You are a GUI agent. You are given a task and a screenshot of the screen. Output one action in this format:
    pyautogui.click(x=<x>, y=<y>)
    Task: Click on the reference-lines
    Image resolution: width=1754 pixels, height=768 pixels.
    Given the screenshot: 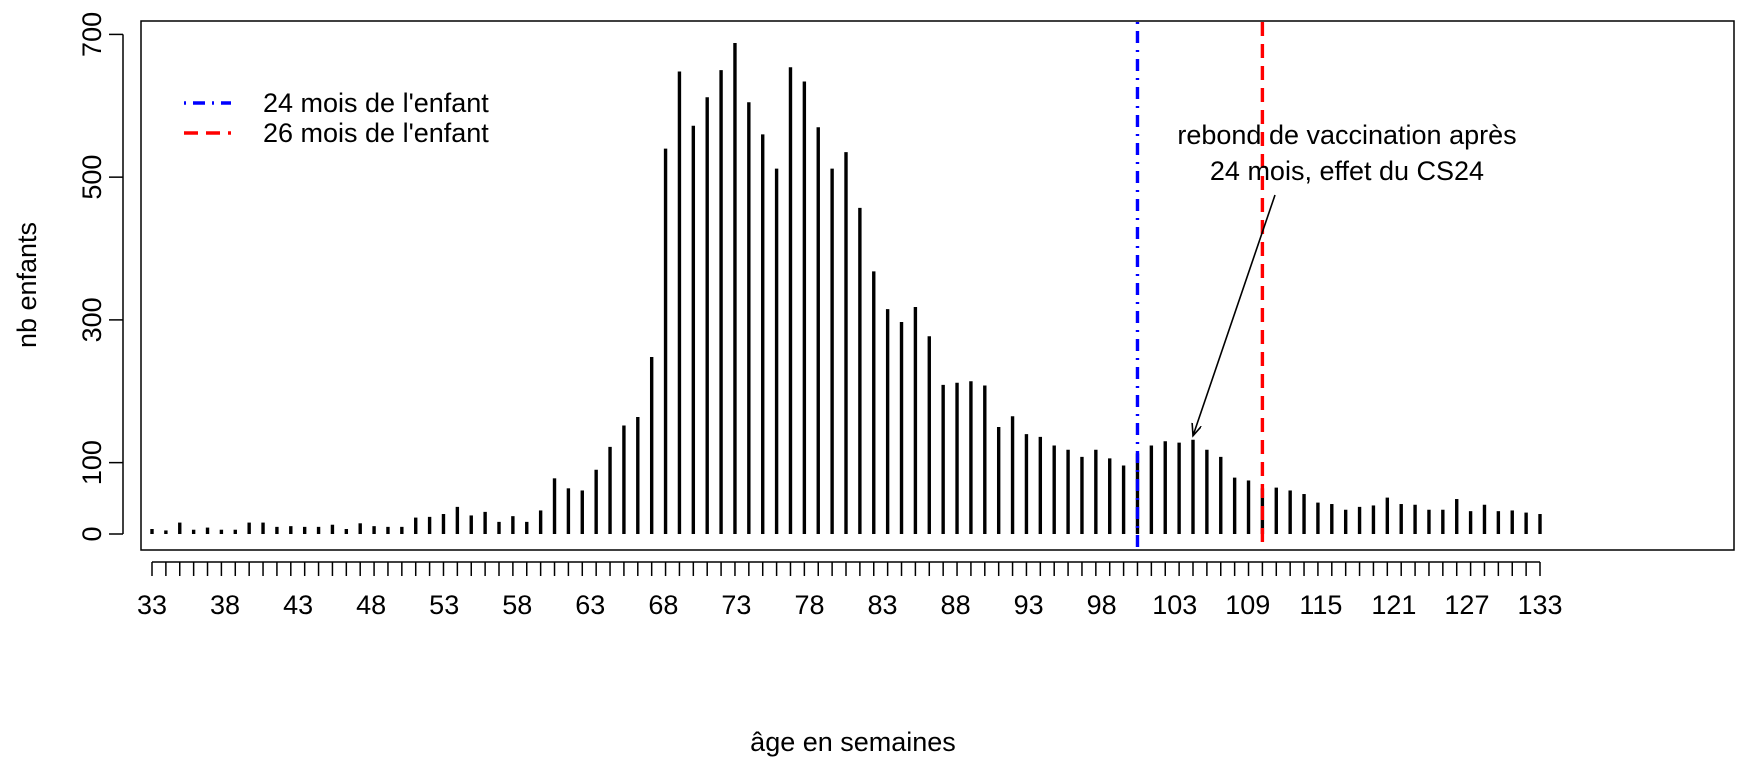 What is the action you would take?
    pyautogui.click(x=1200, y=285)
    